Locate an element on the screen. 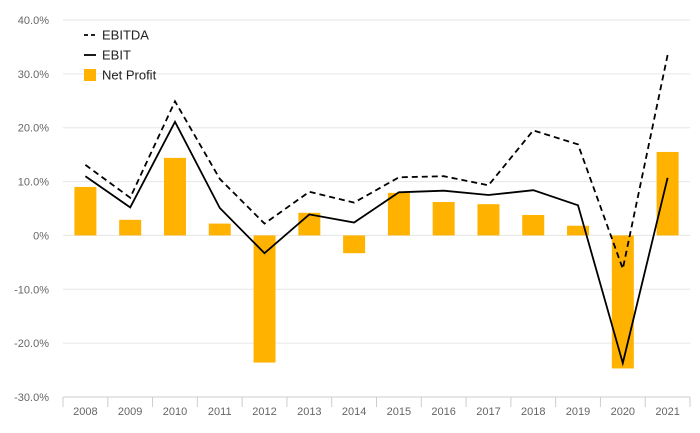  legend-label: Net Profit is located at coordinates (129, 75).